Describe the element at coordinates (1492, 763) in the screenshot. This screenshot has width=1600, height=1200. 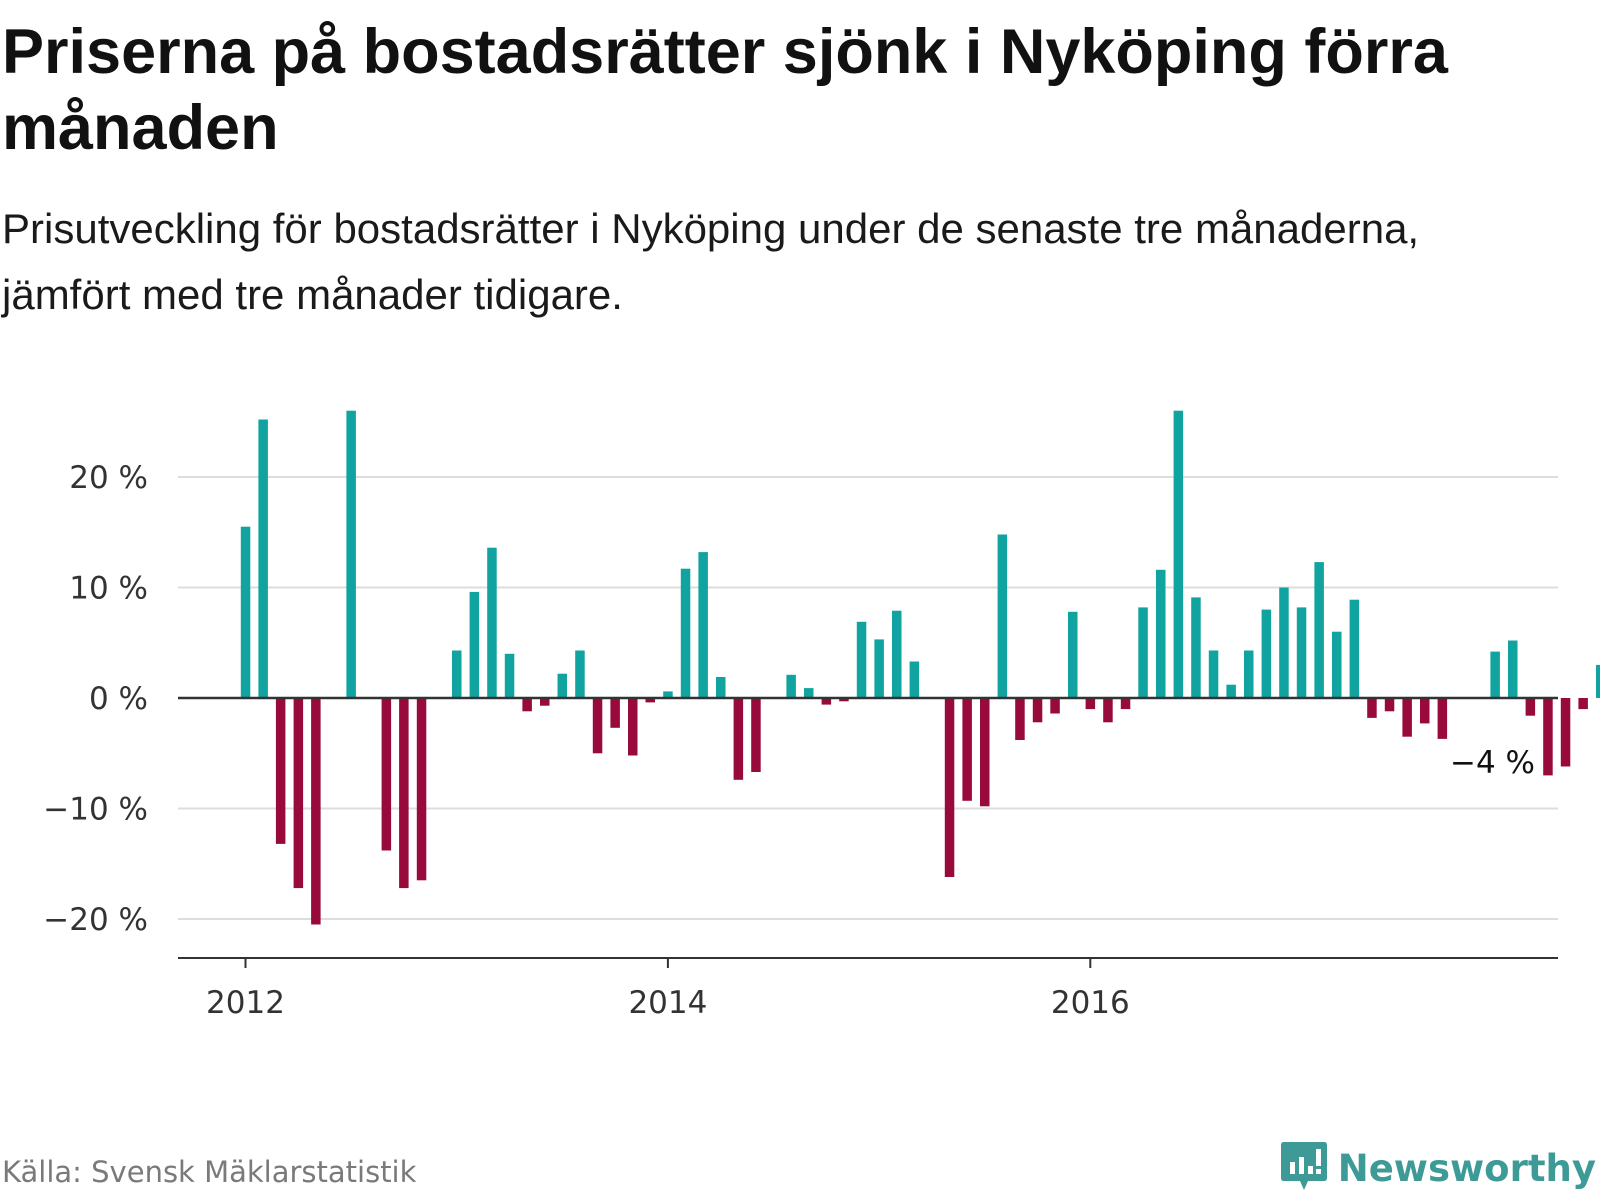
I see `last-value-label: −4 %` at that location.